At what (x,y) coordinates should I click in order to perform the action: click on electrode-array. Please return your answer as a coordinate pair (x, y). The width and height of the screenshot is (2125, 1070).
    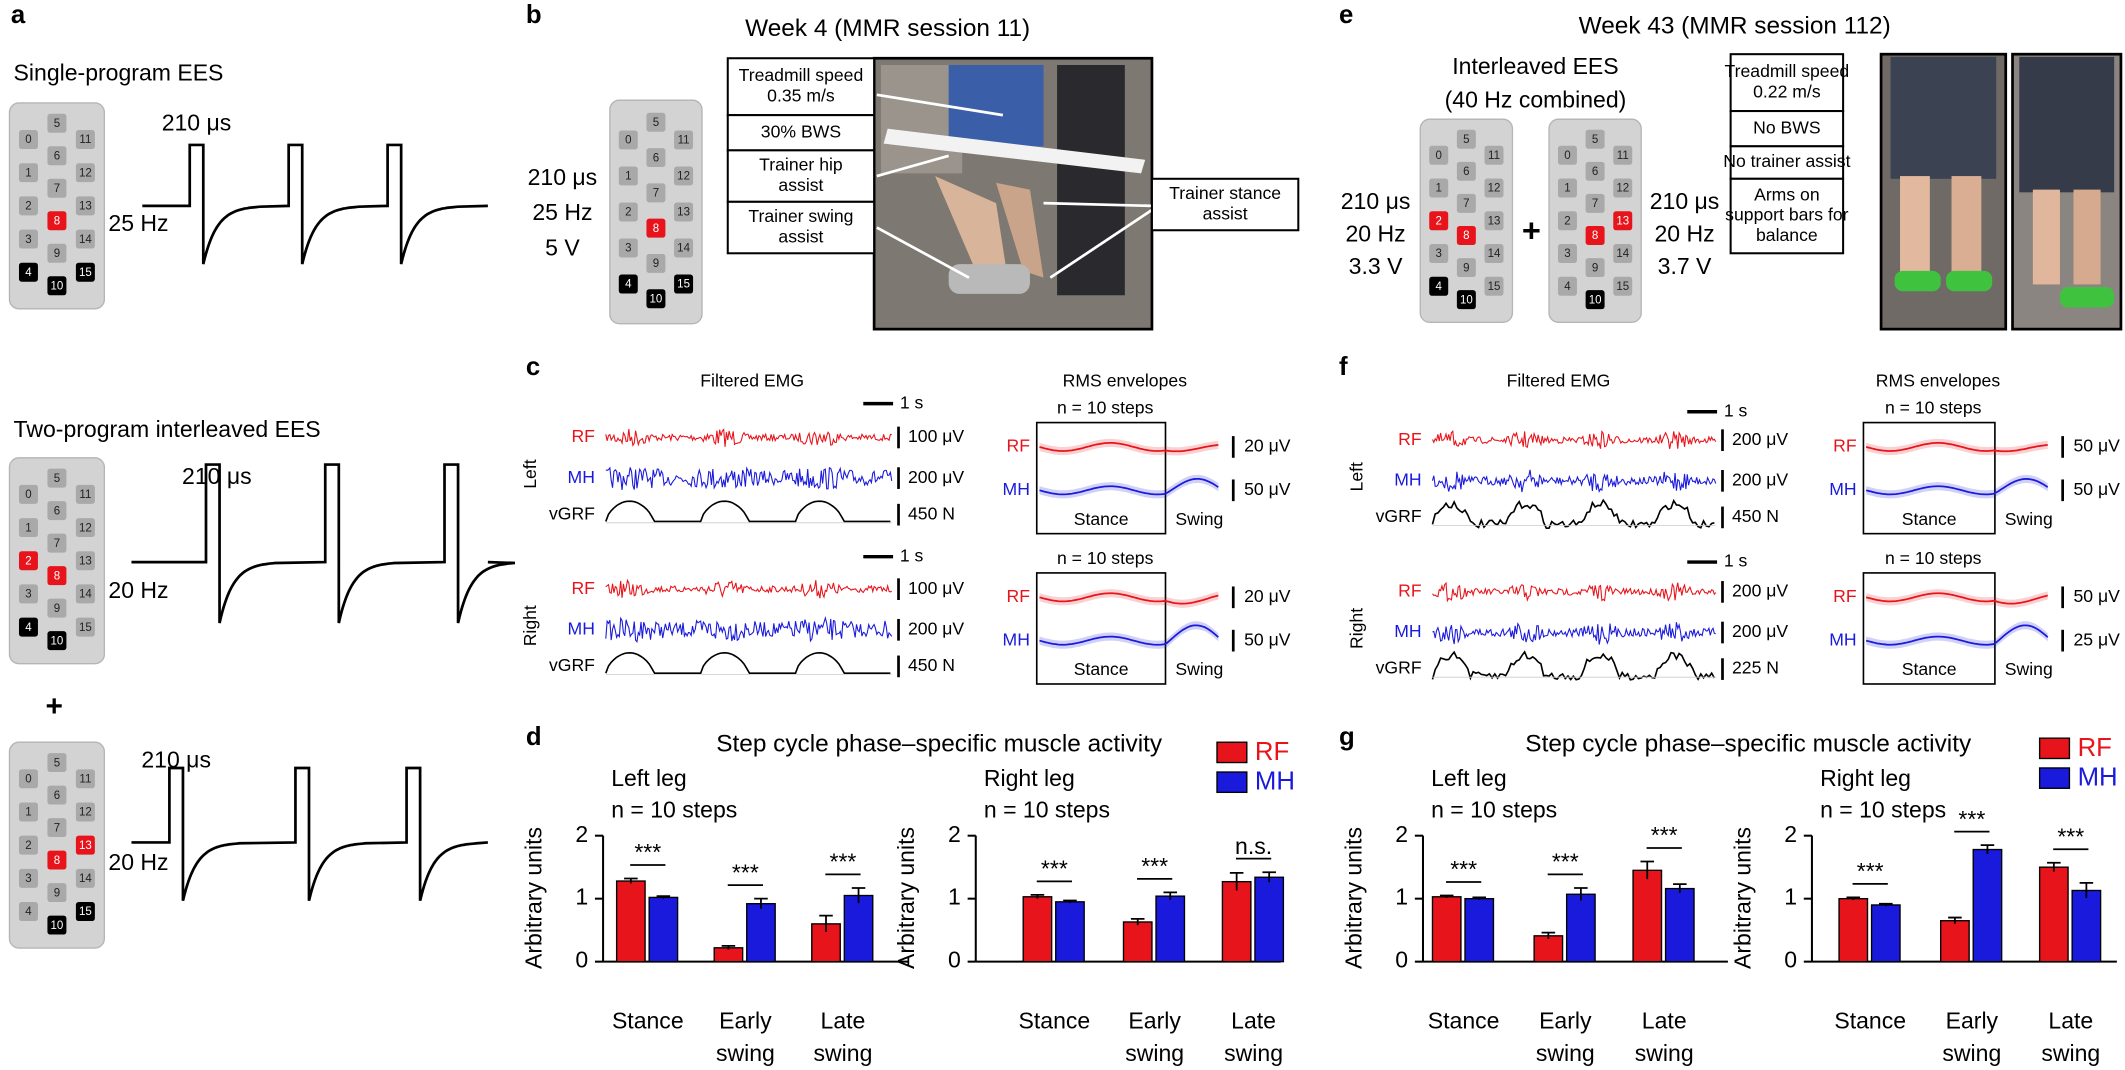
    Looking at the image, I should click on (656, 212).